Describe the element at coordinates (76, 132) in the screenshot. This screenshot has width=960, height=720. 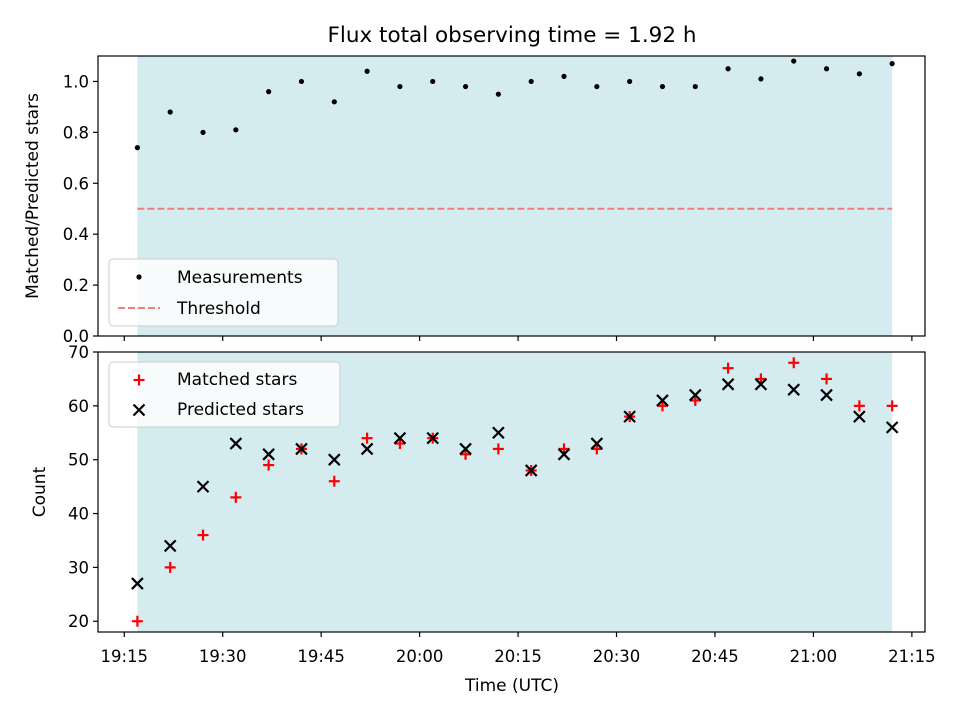
I see `top-y-tick-label: 0.8` at that location.